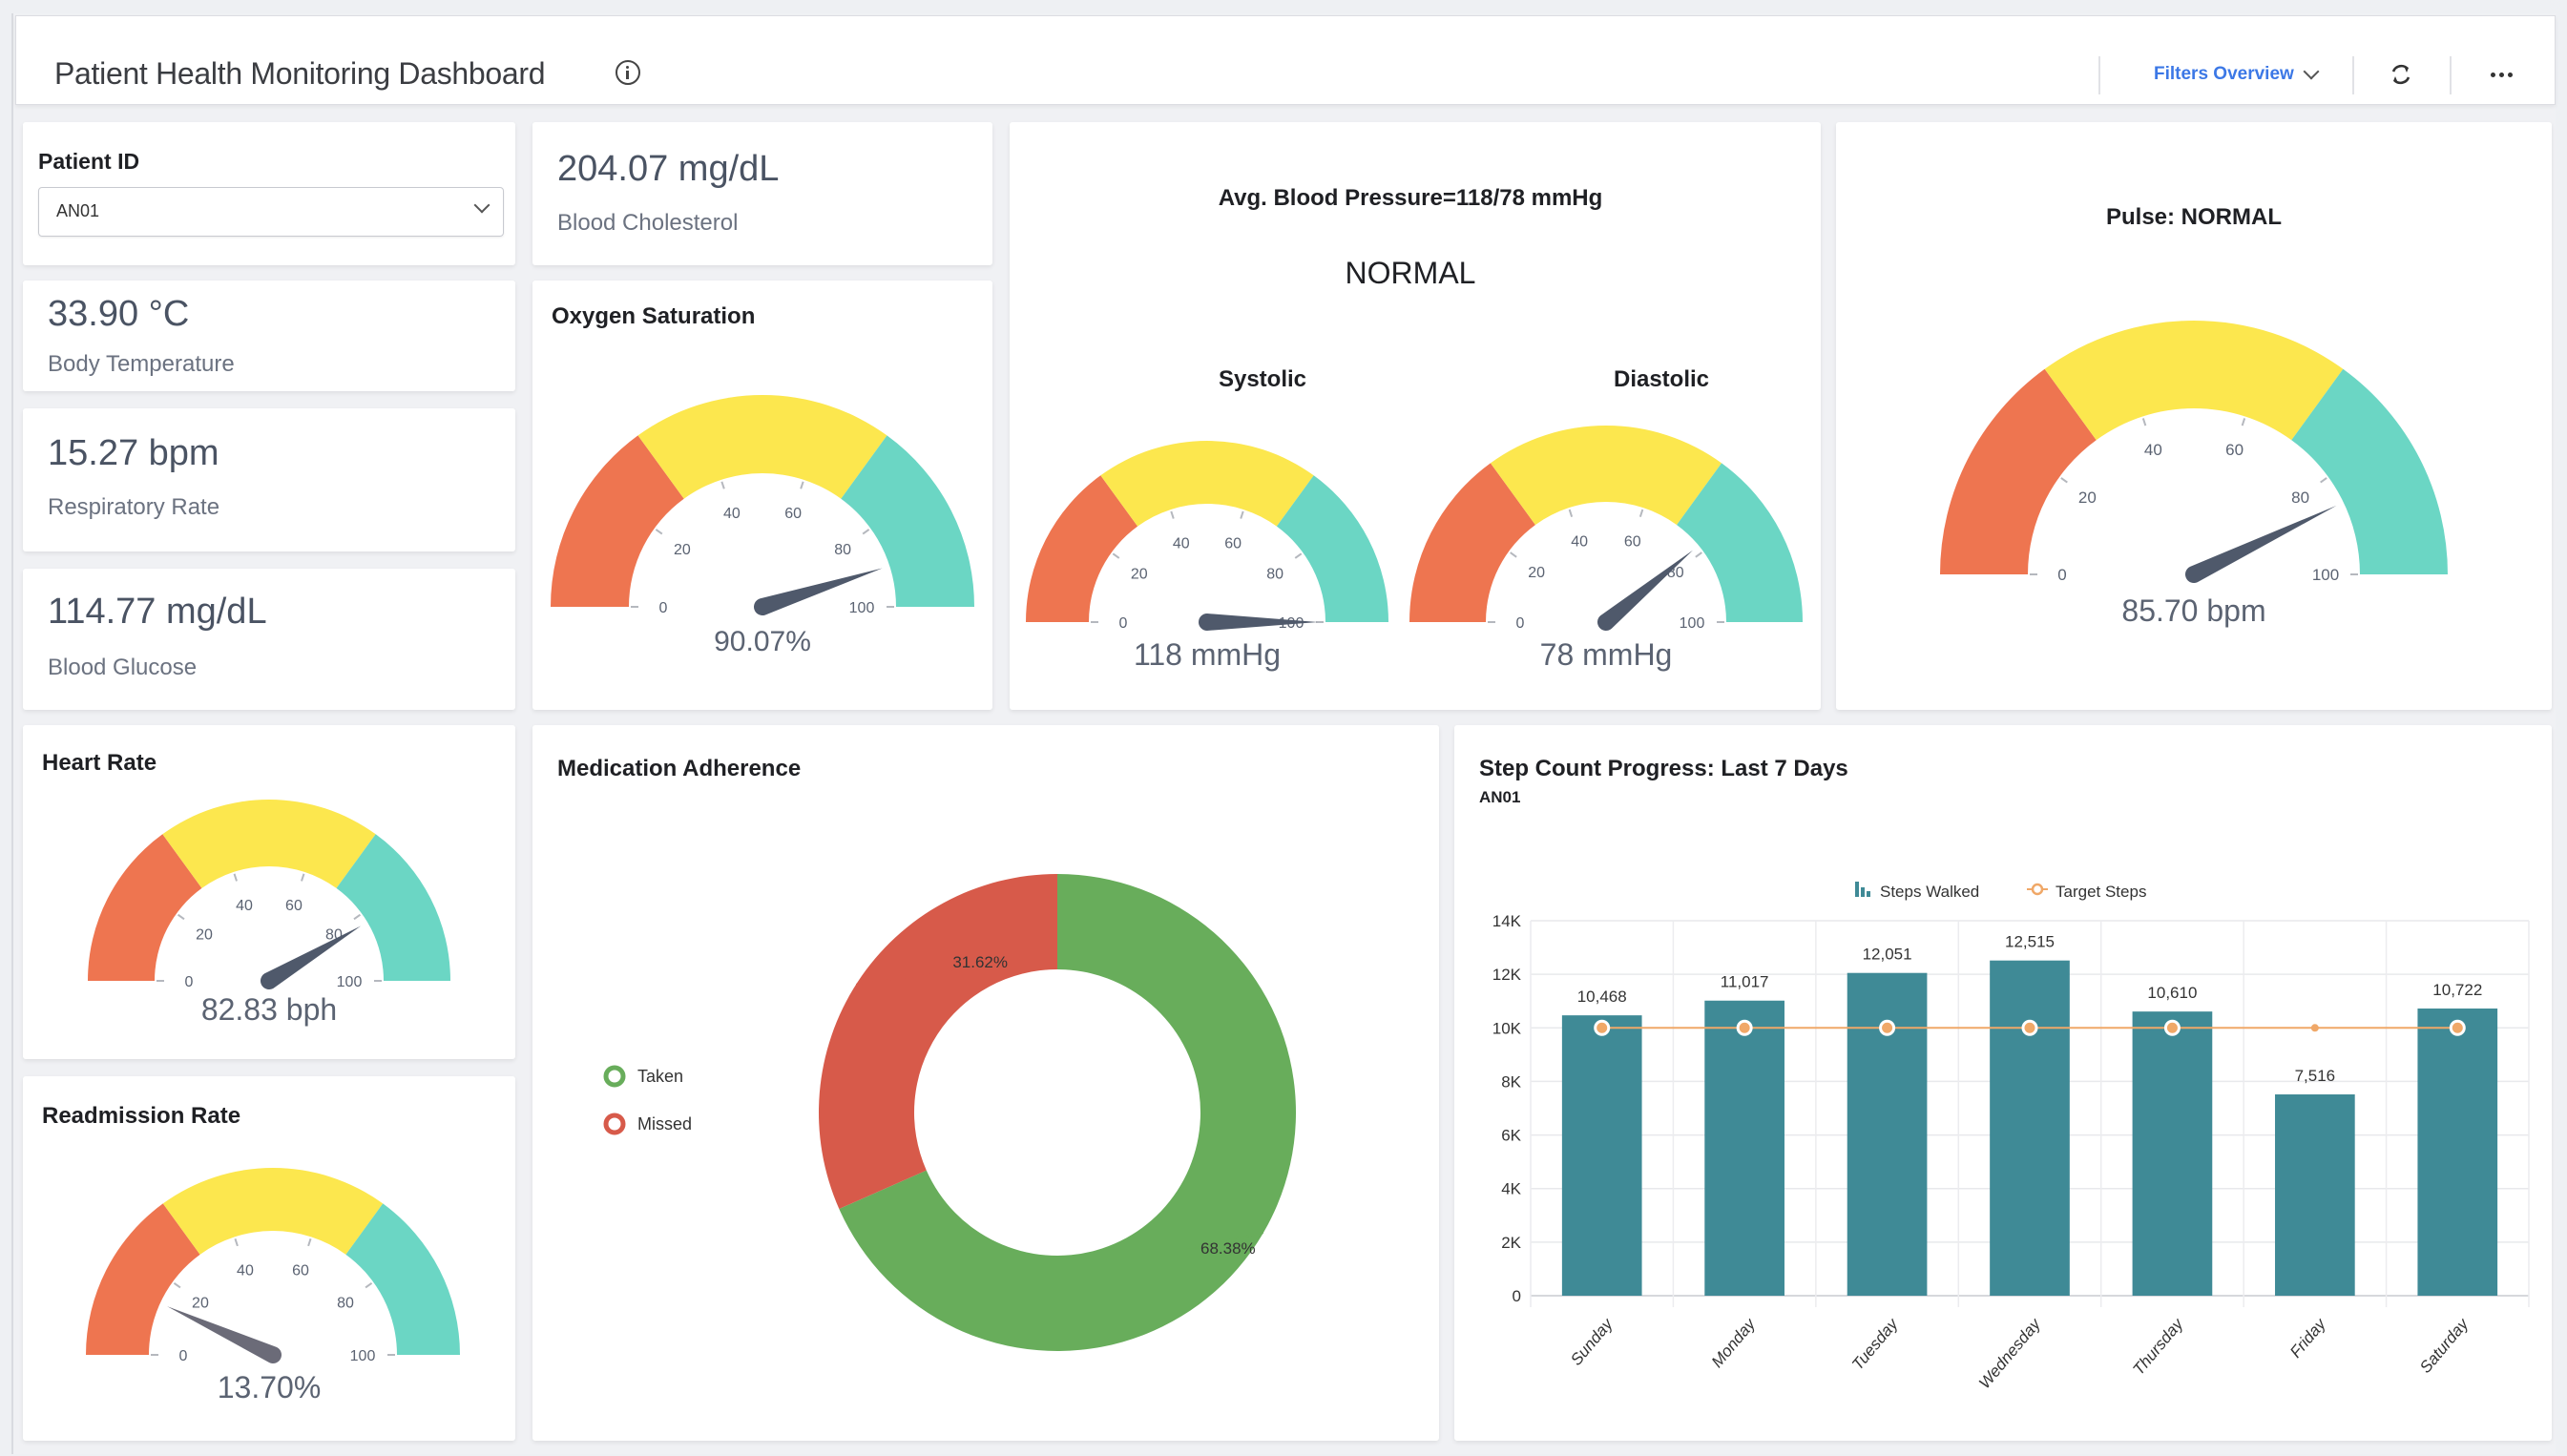 Image resolution: width=2567 pixels, height=1456 pixels. Describe the element at coordinates (1645, 590) in the screenshot. I see `gauge-needle` at that location.